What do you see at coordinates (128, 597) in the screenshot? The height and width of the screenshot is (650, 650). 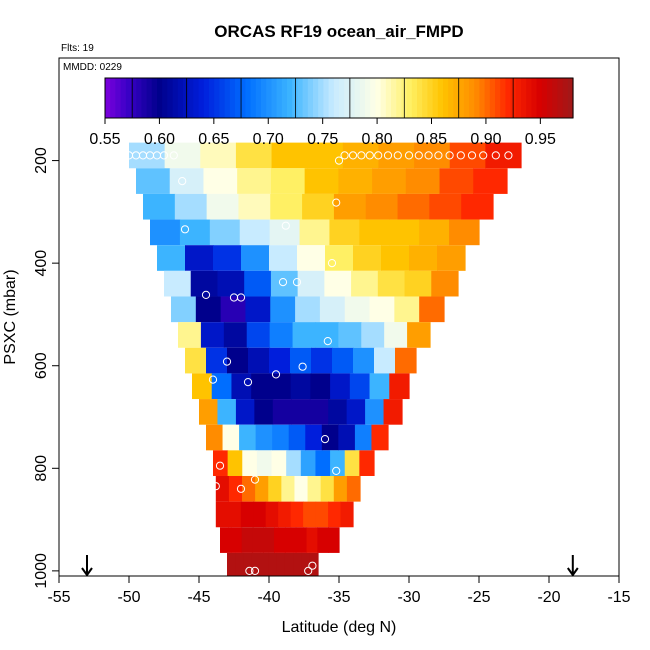 I see `x-tick-label: -50` at bounding box center [128, 597].